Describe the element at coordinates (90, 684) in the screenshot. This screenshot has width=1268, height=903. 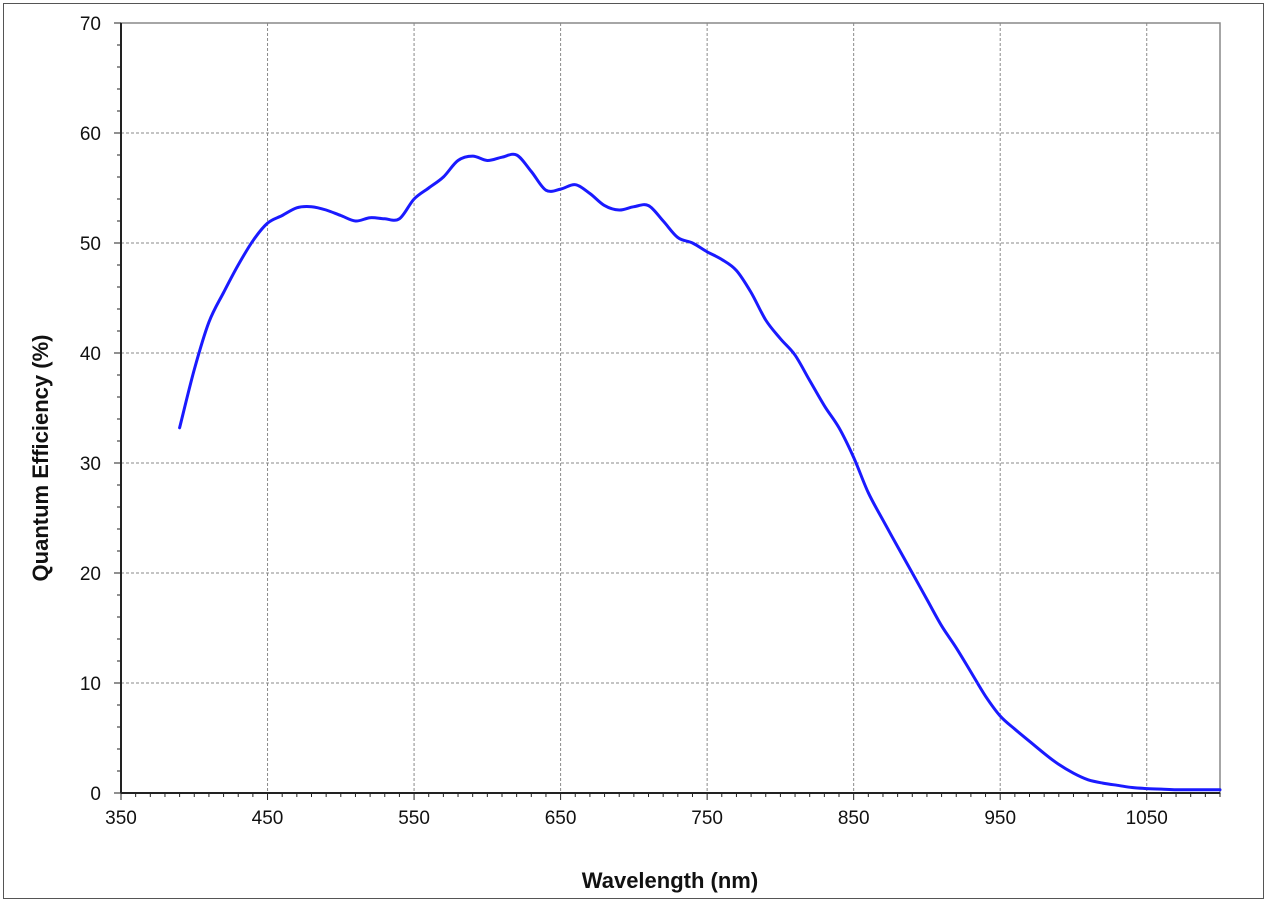
I see `y-tick-label-10: 10` at that location.